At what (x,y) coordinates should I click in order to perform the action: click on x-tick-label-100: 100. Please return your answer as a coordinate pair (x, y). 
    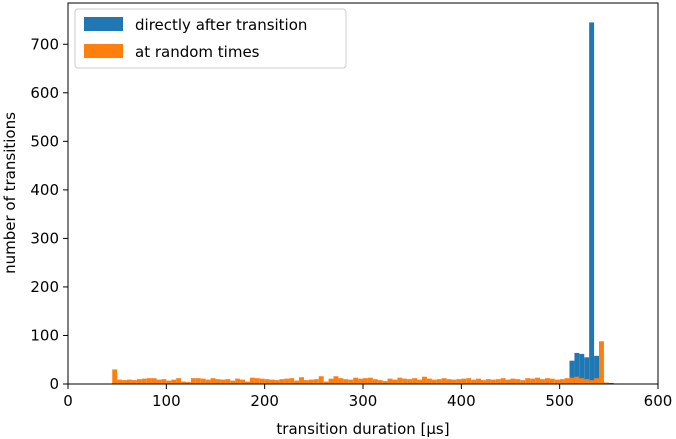
    Looking at the image, I should click on (166, 401).